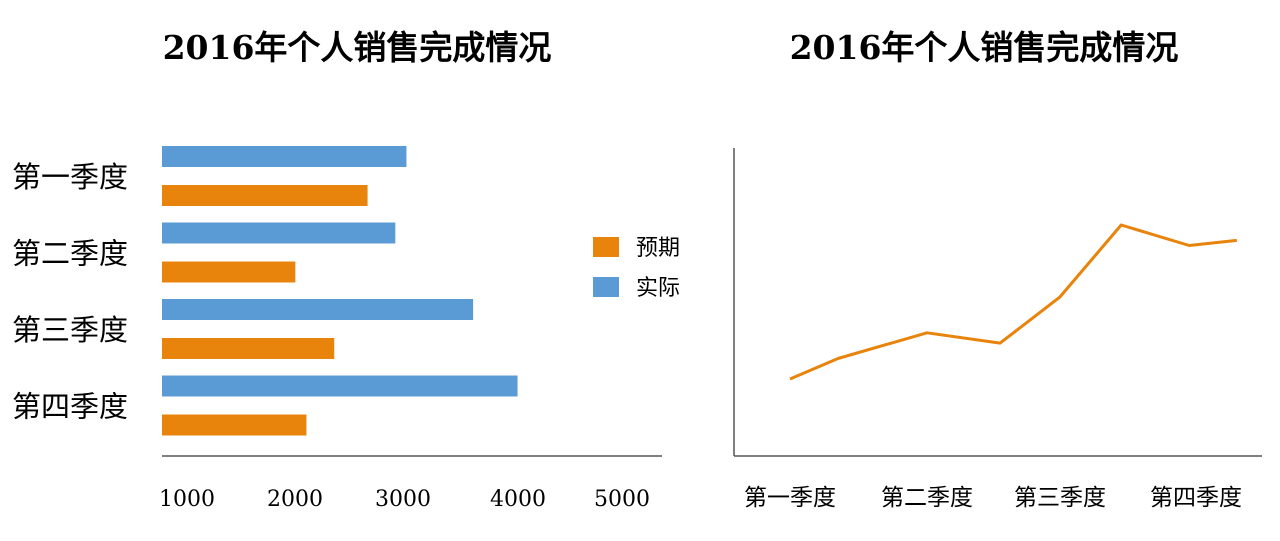 Image resolution: width=1280 pixels, height=541 pixels. What do you see at coordinates (1013, 302) in the screenshot?
I see `line-series` at bounding box center [1013, 302].